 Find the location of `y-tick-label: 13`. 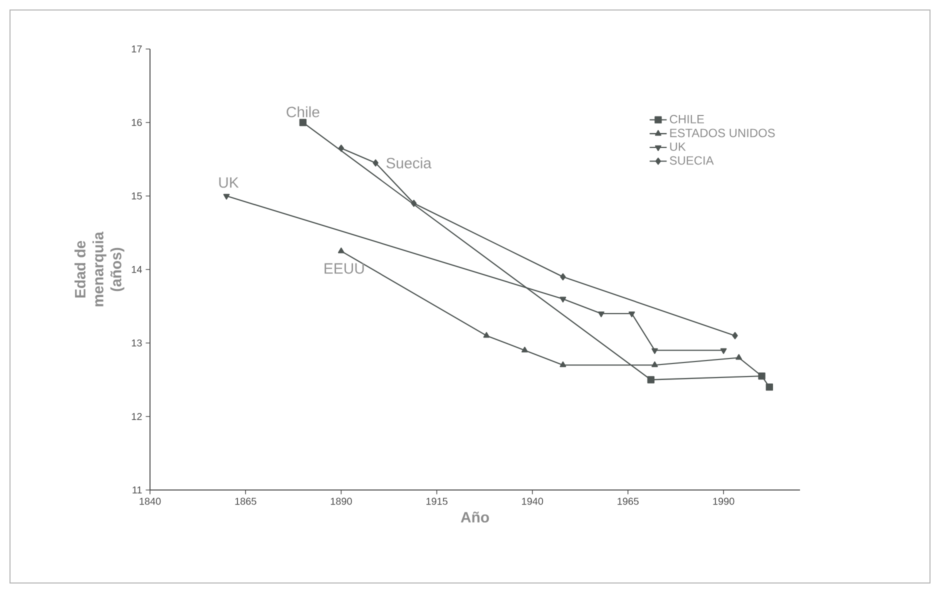

y-tick-label: 13 is located at coordinates (137, 343).